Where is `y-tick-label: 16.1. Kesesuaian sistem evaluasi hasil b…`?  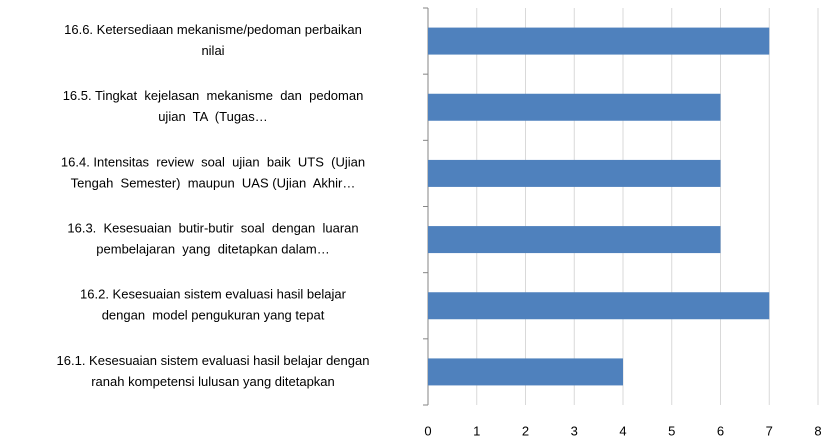
y-tick-label: 16.1. Kesesuaian sistem evaluasi hasil b… is located at coordinates (213, 360).